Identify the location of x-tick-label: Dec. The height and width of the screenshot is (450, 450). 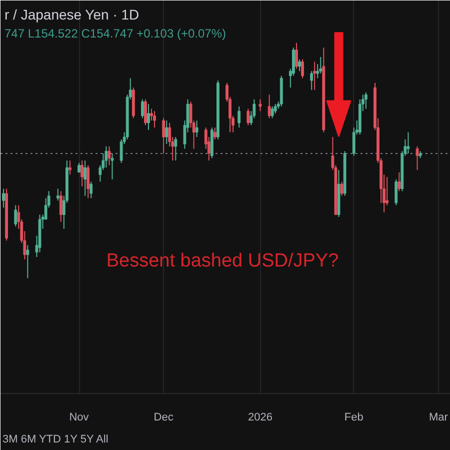
(164, 418).